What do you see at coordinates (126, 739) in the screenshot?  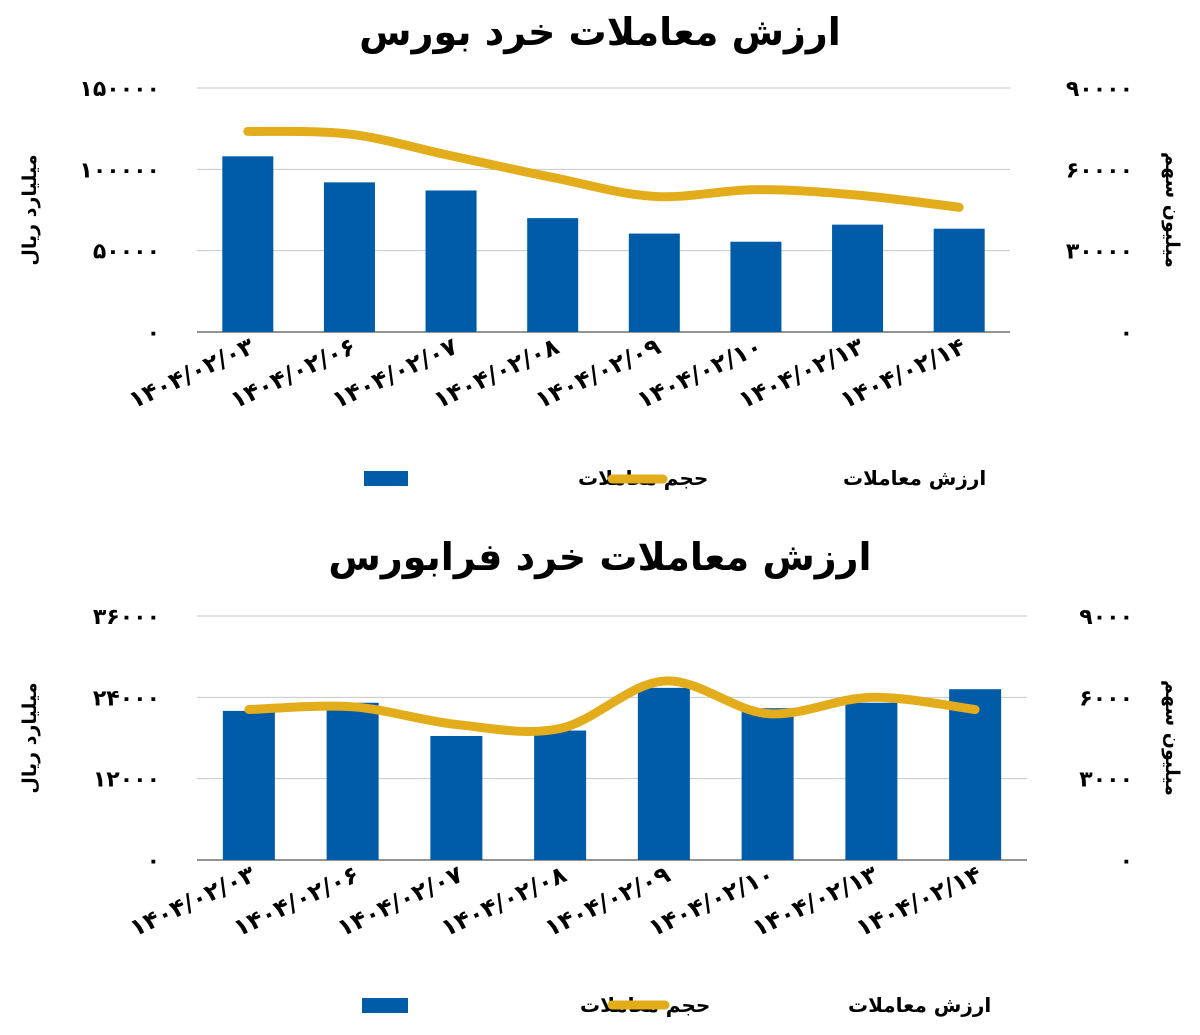 I see `y-axis-left: ۰ ۱۲۰۰۰ ۲۴۰۰۰ ۳۶۰۰۰` at bounding box center [126, 739].